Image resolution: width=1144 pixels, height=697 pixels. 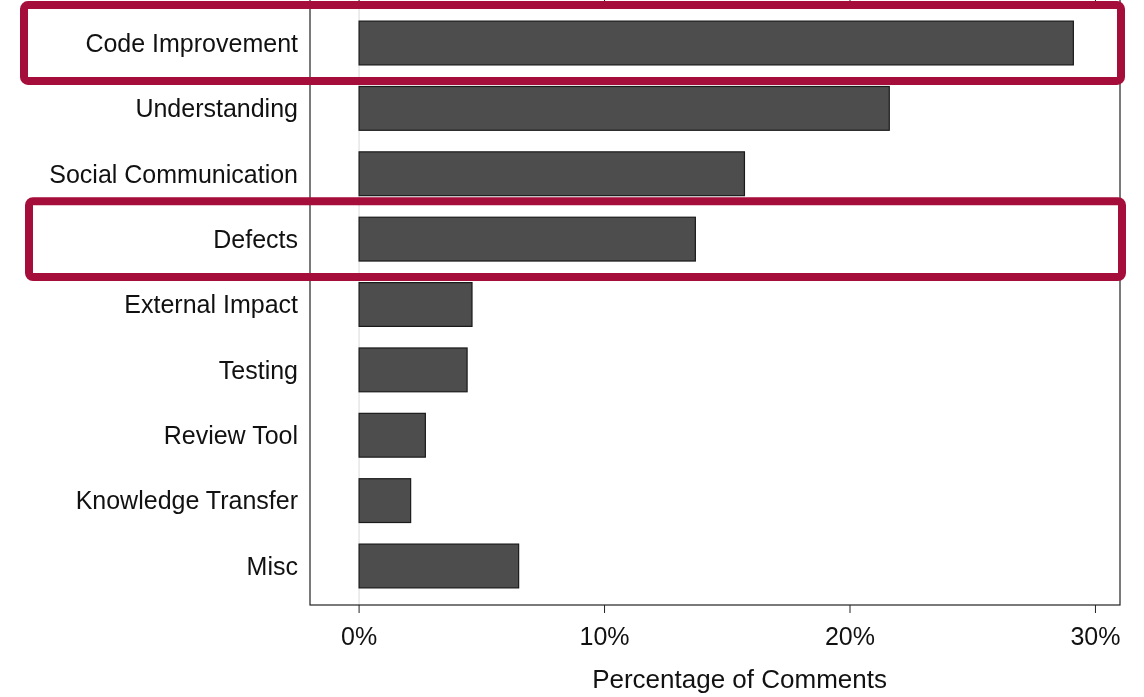 I want to click on y-tick-label: Misc, so click(x=272, y=565).